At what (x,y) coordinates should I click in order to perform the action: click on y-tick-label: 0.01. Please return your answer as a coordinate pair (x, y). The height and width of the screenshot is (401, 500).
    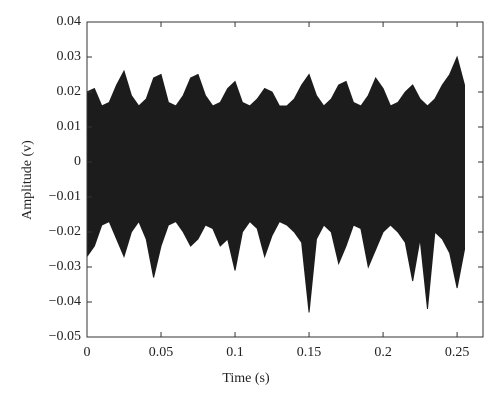
    Looking at the image, I should click on (69, 126).